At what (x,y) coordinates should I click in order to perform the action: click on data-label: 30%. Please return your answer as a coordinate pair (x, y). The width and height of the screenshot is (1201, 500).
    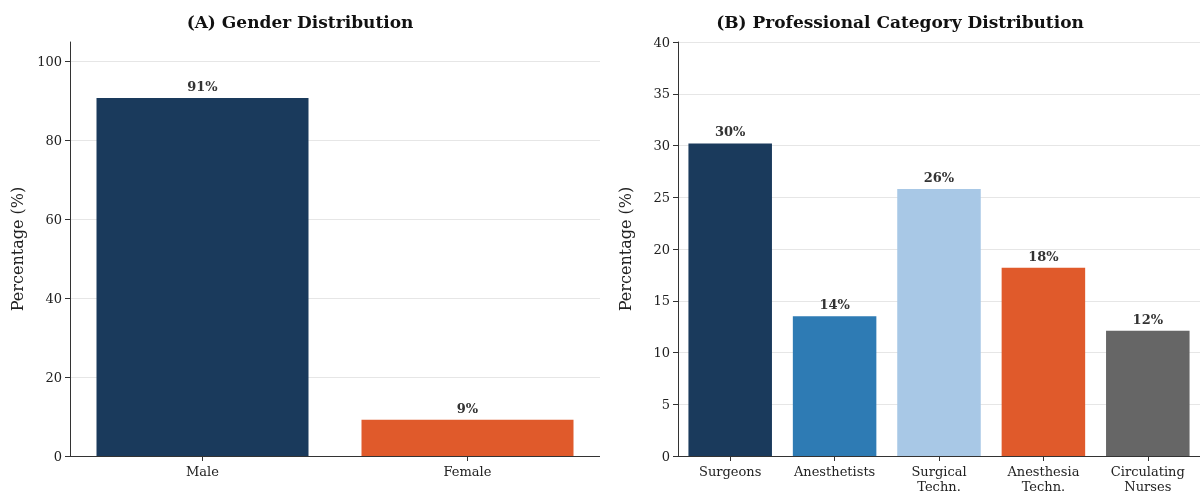
    Looking at the image, I should click on (730, 132).